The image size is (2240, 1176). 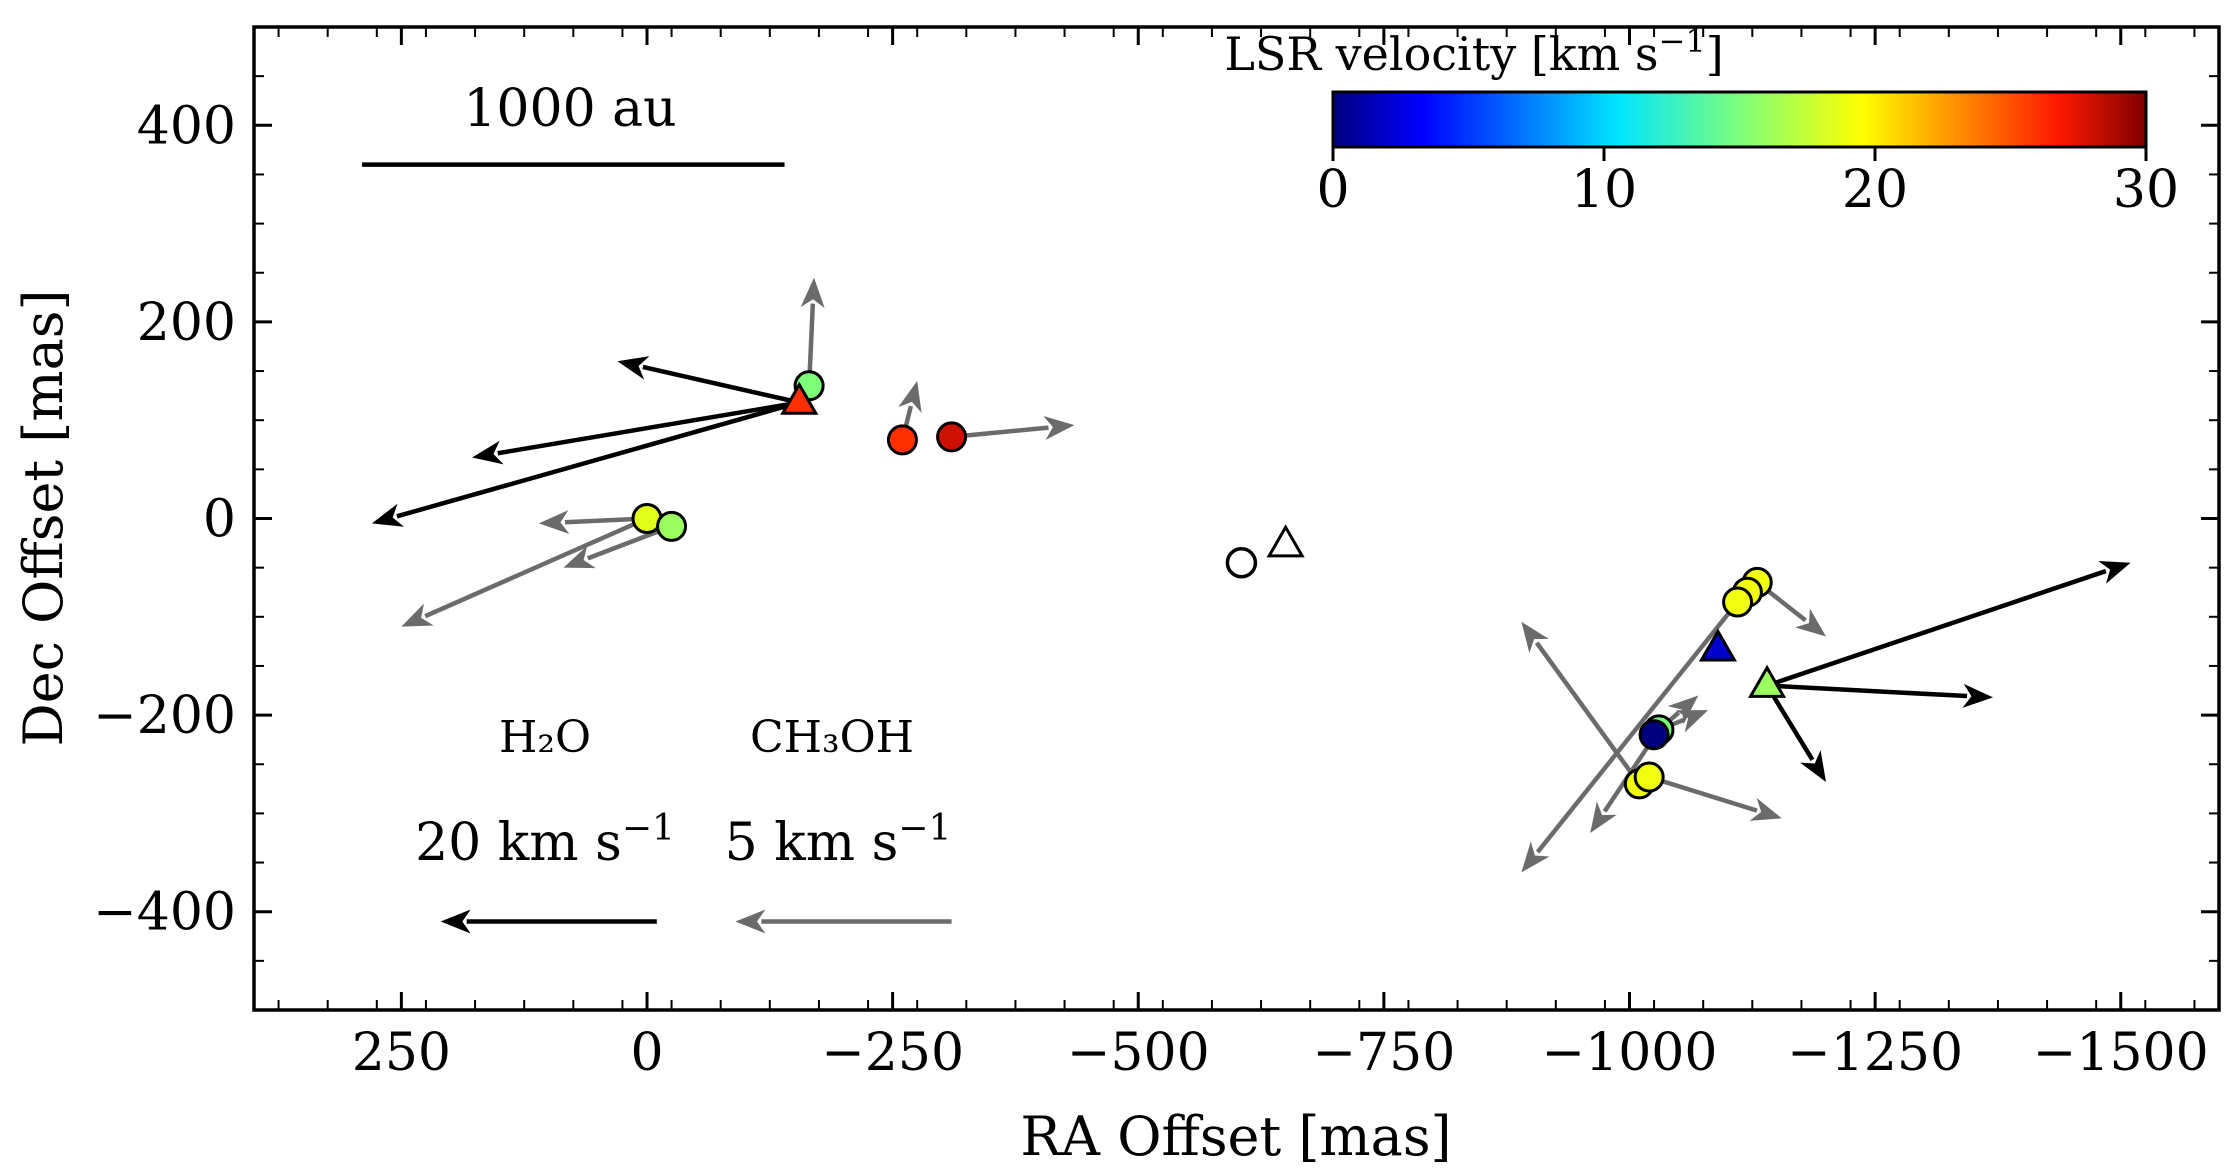 What do you see at coordinates (1383, 1053) in the screenshot?
I see `x-tick-label: −750` at bounding box center [1383, 1053].